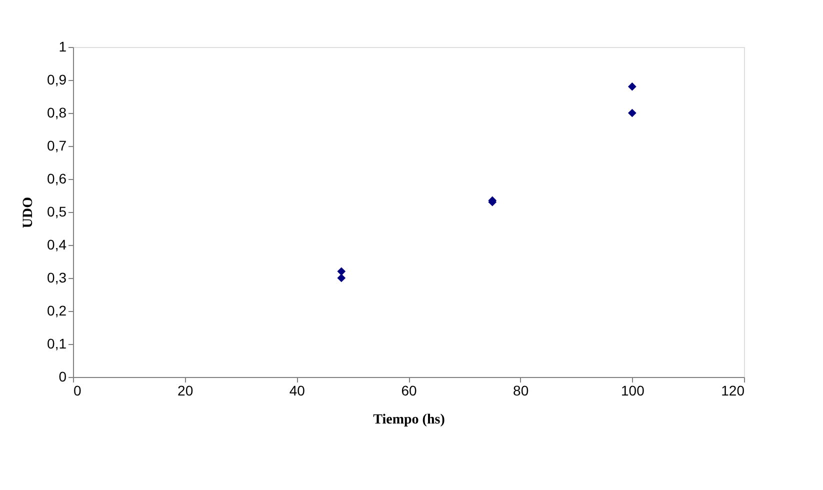 This screenshot has height=490, width=823. I want to click on y-tick-label: 0,9, so click(57, 80).